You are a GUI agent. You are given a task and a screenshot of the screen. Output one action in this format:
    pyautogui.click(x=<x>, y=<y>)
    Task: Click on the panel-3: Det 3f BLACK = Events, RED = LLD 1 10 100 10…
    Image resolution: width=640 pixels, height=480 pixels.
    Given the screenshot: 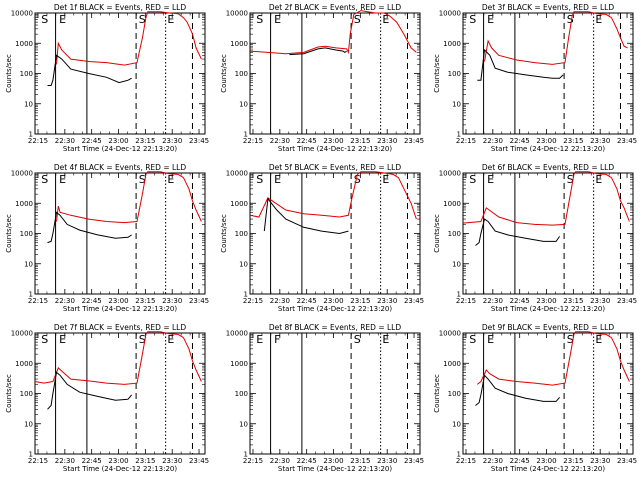 What is the action you would take?
    pyautogui.click(x=535, y=78)
    